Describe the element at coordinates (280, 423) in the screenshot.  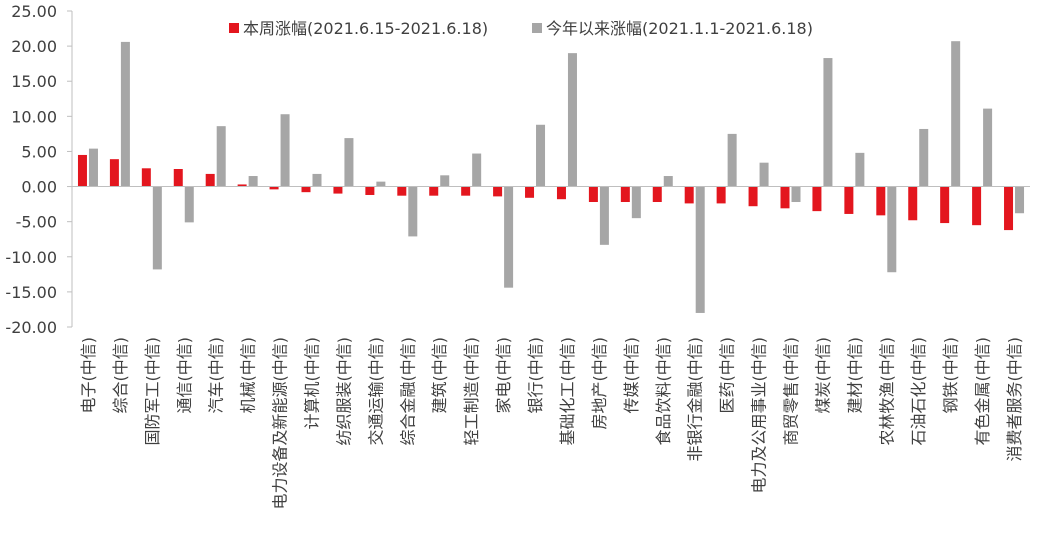
I see `x-category-label: 电力设备及新能源(中信)` at that location.